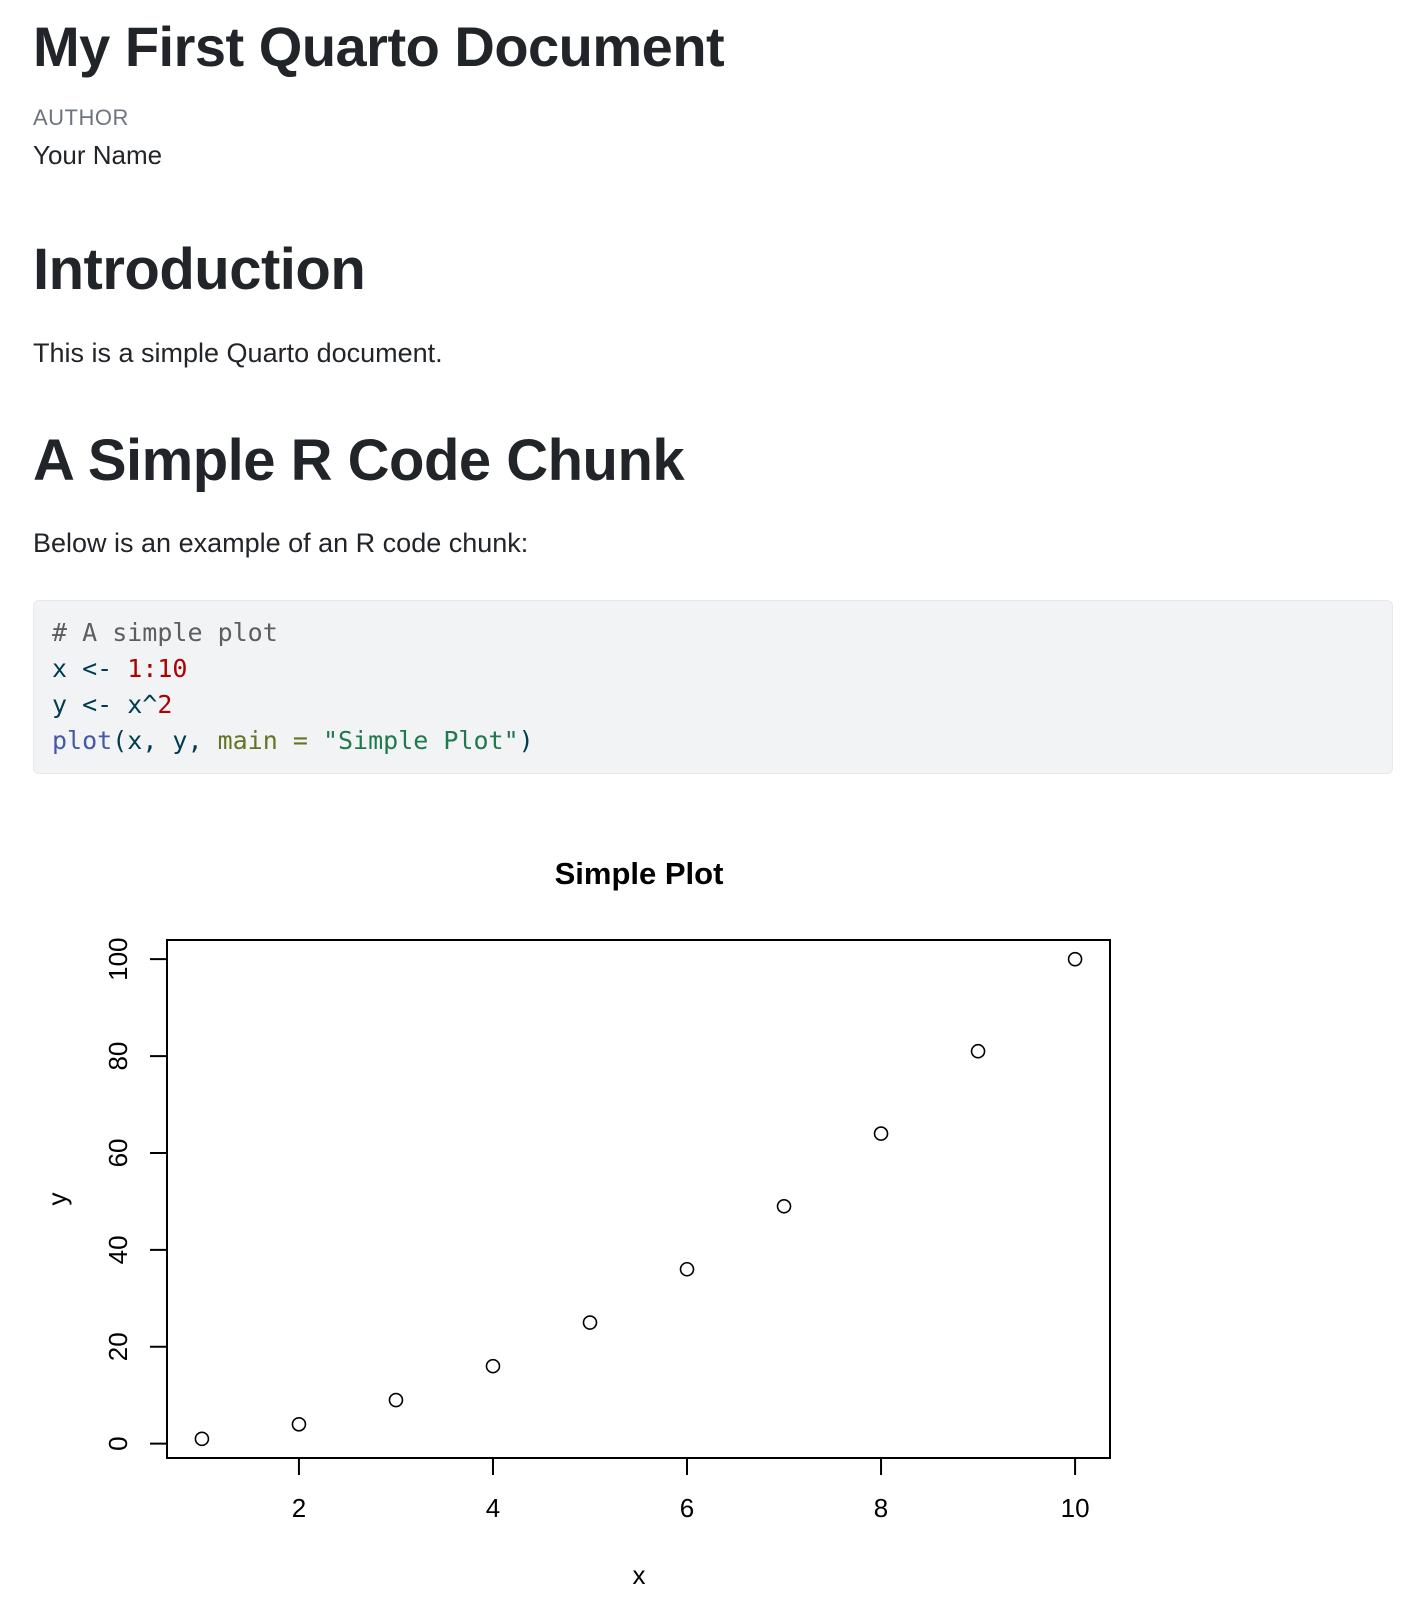 The width and height of the screenshot is (1424, 1616). I want to click on code-token: x <-, so click(90, 668).